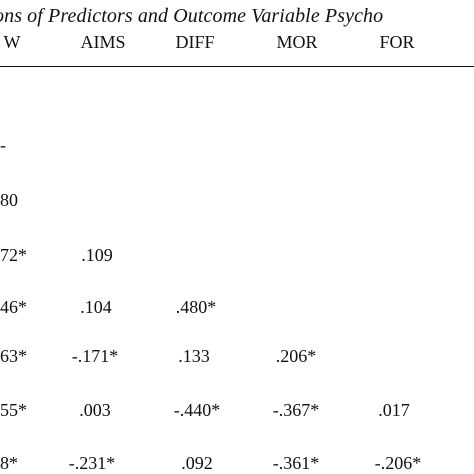  Describe the element at coordinates (95, 356) in the screenshot. I see `table-cell: -.171*` at that location.